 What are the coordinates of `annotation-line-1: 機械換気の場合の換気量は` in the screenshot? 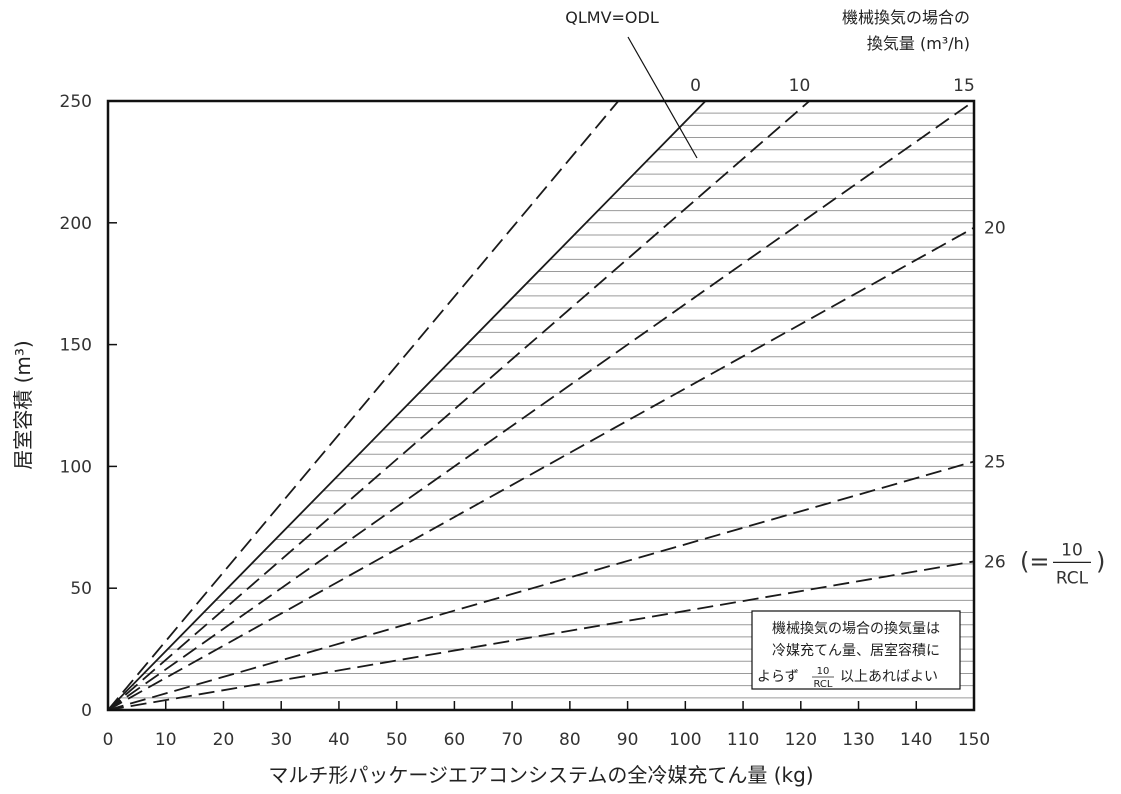 It's located at (856, 629).